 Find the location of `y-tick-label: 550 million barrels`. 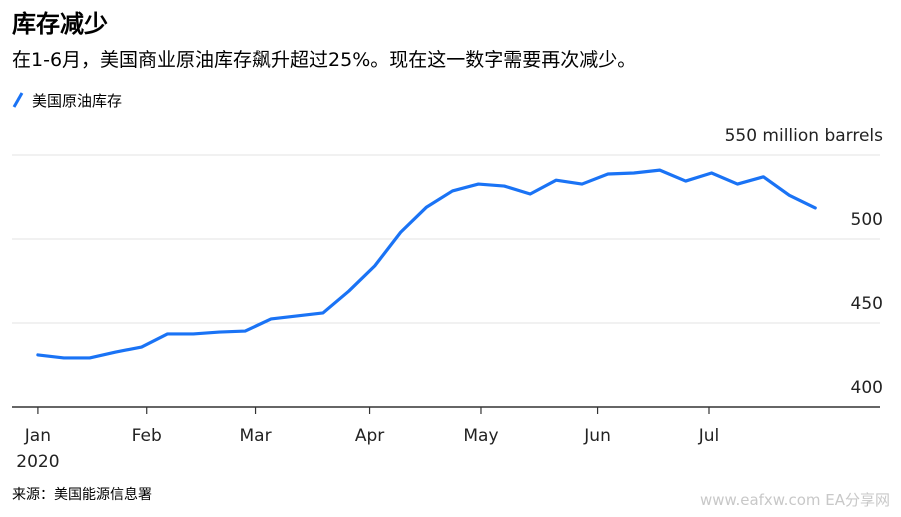

y-tick-label: 550 million barrels is located at coordinates (804, 136).